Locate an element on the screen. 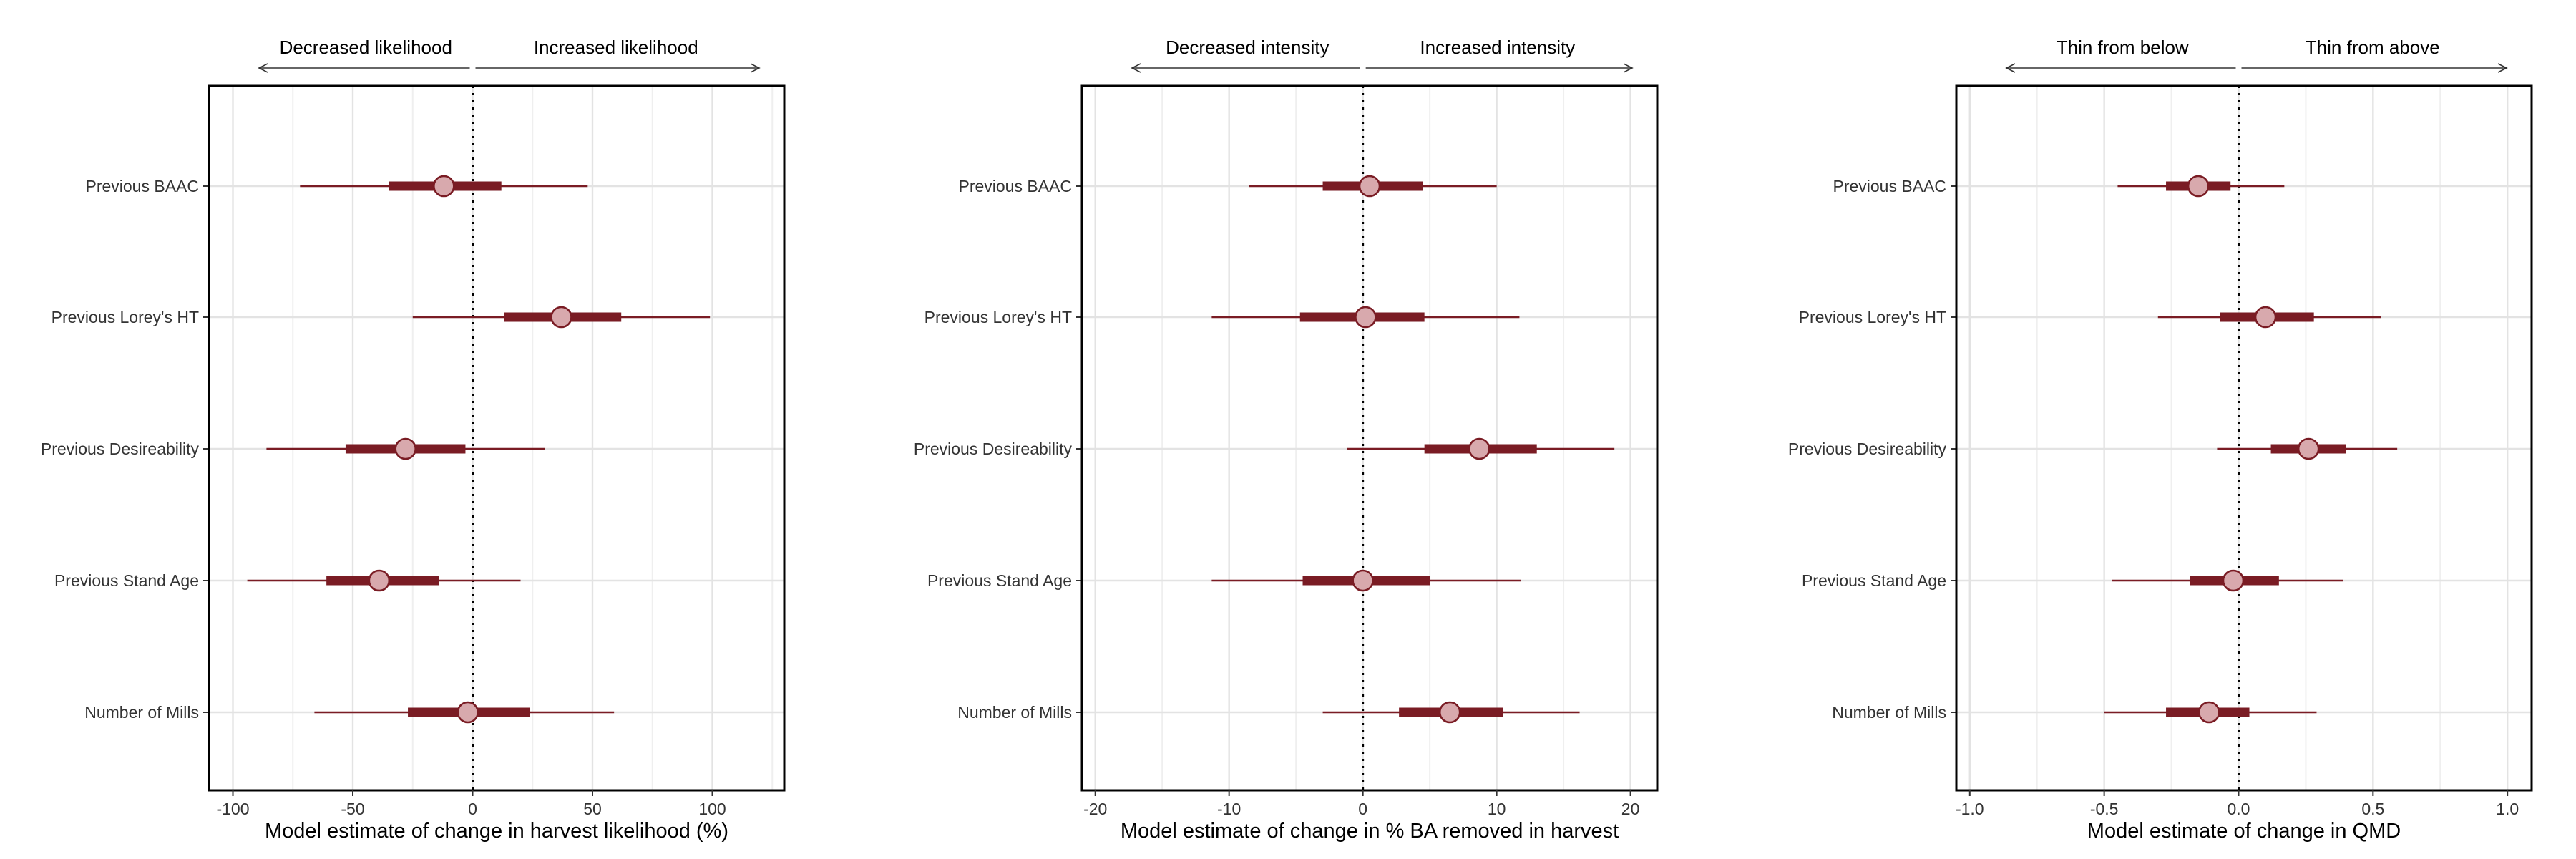 This screenshot has width=2576, height=859. x-tick-label: 20 is located at coordinates (1630, 809).